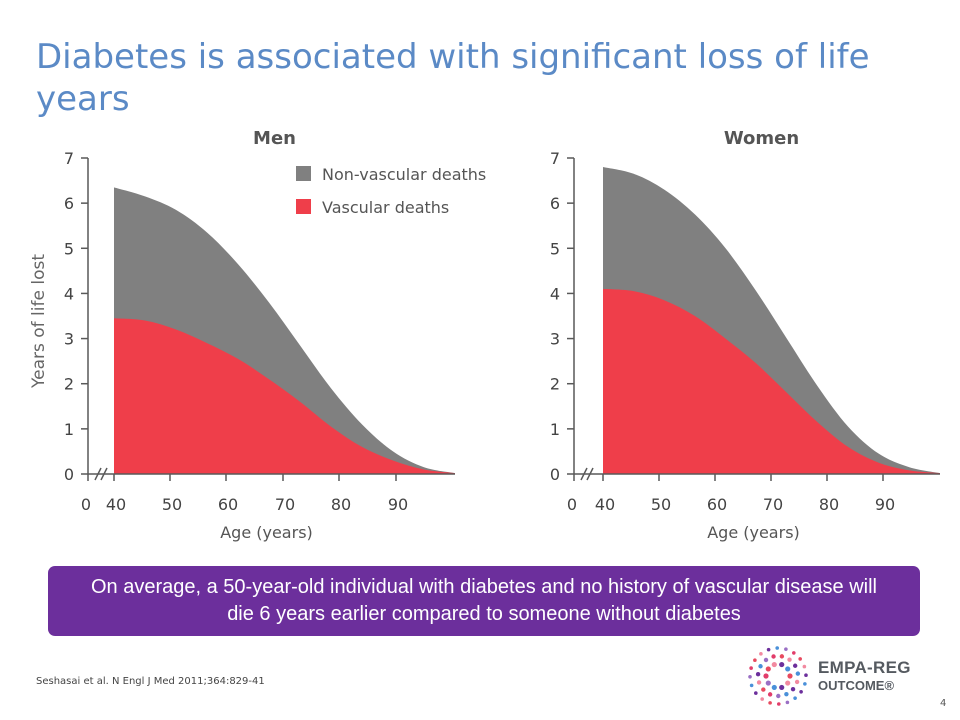 The height and width of the screenshot is (720, 960). What do you see at coordinates (69, 384) in the screenshot?
I see `y-tick-label-men-2: 2` at bounding box center [69, 384].